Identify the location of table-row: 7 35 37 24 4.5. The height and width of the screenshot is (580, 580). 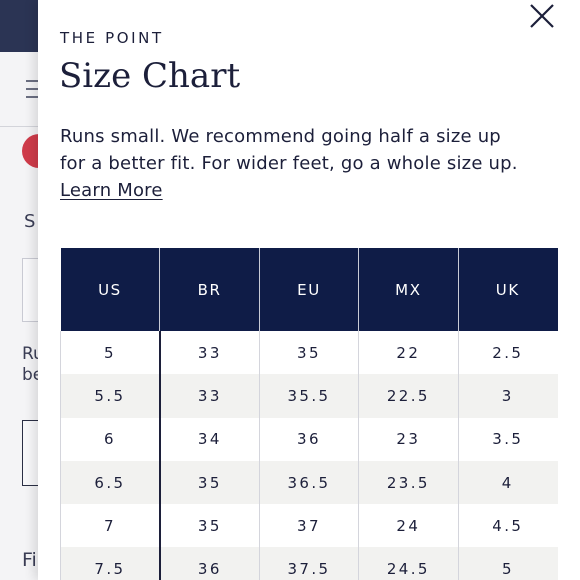
(308, 526).